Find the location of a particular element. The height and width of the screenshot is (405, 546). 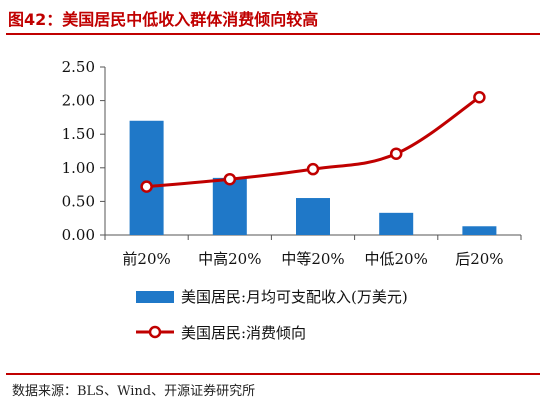

y-tick-label: 2.00 is located at coordinates (78, 101).